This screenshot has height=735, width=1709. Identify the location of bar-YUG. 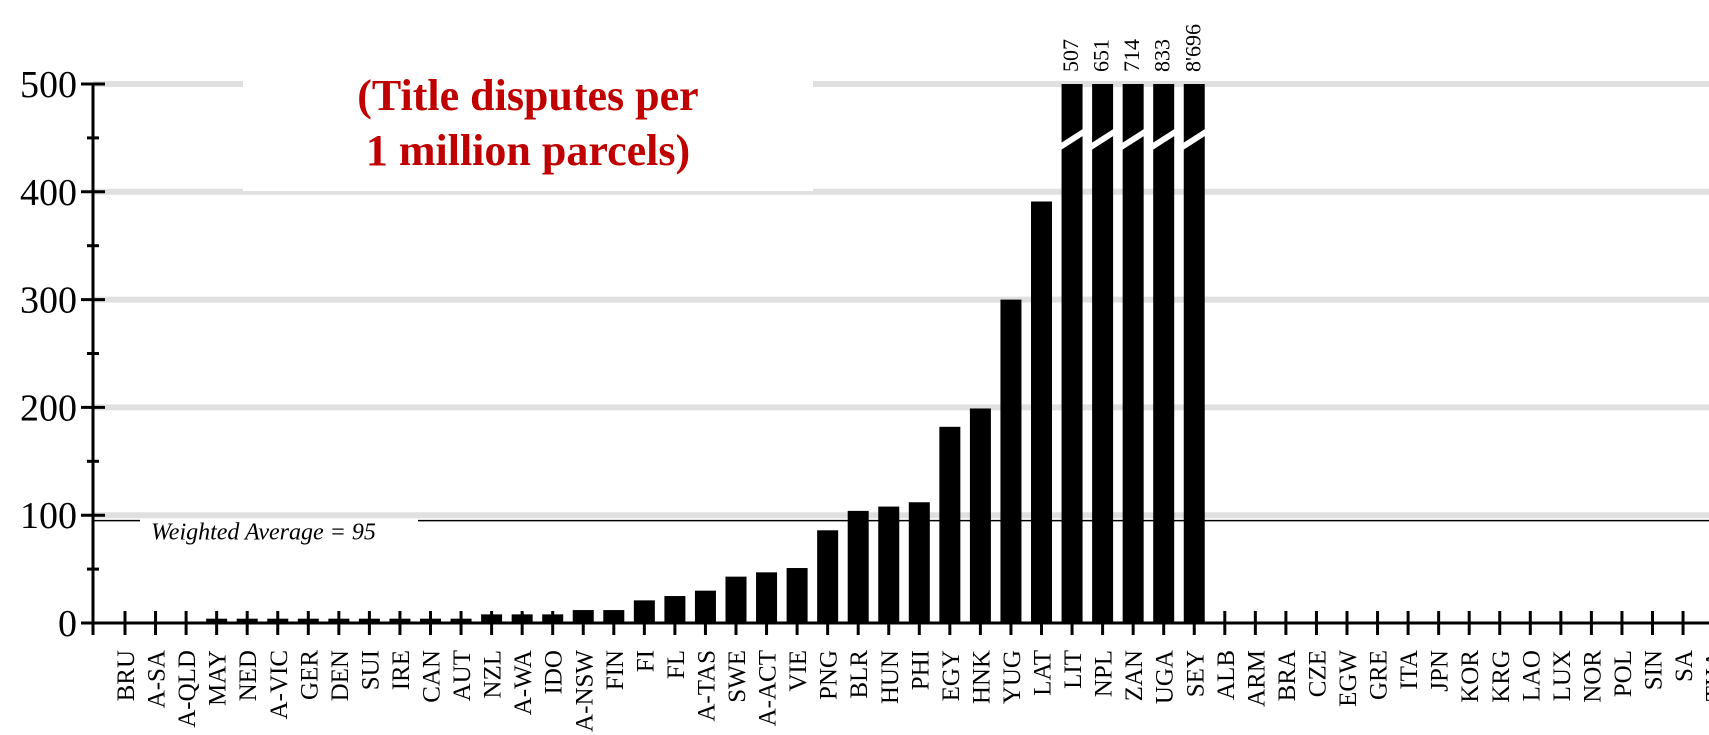
(1011, 461).